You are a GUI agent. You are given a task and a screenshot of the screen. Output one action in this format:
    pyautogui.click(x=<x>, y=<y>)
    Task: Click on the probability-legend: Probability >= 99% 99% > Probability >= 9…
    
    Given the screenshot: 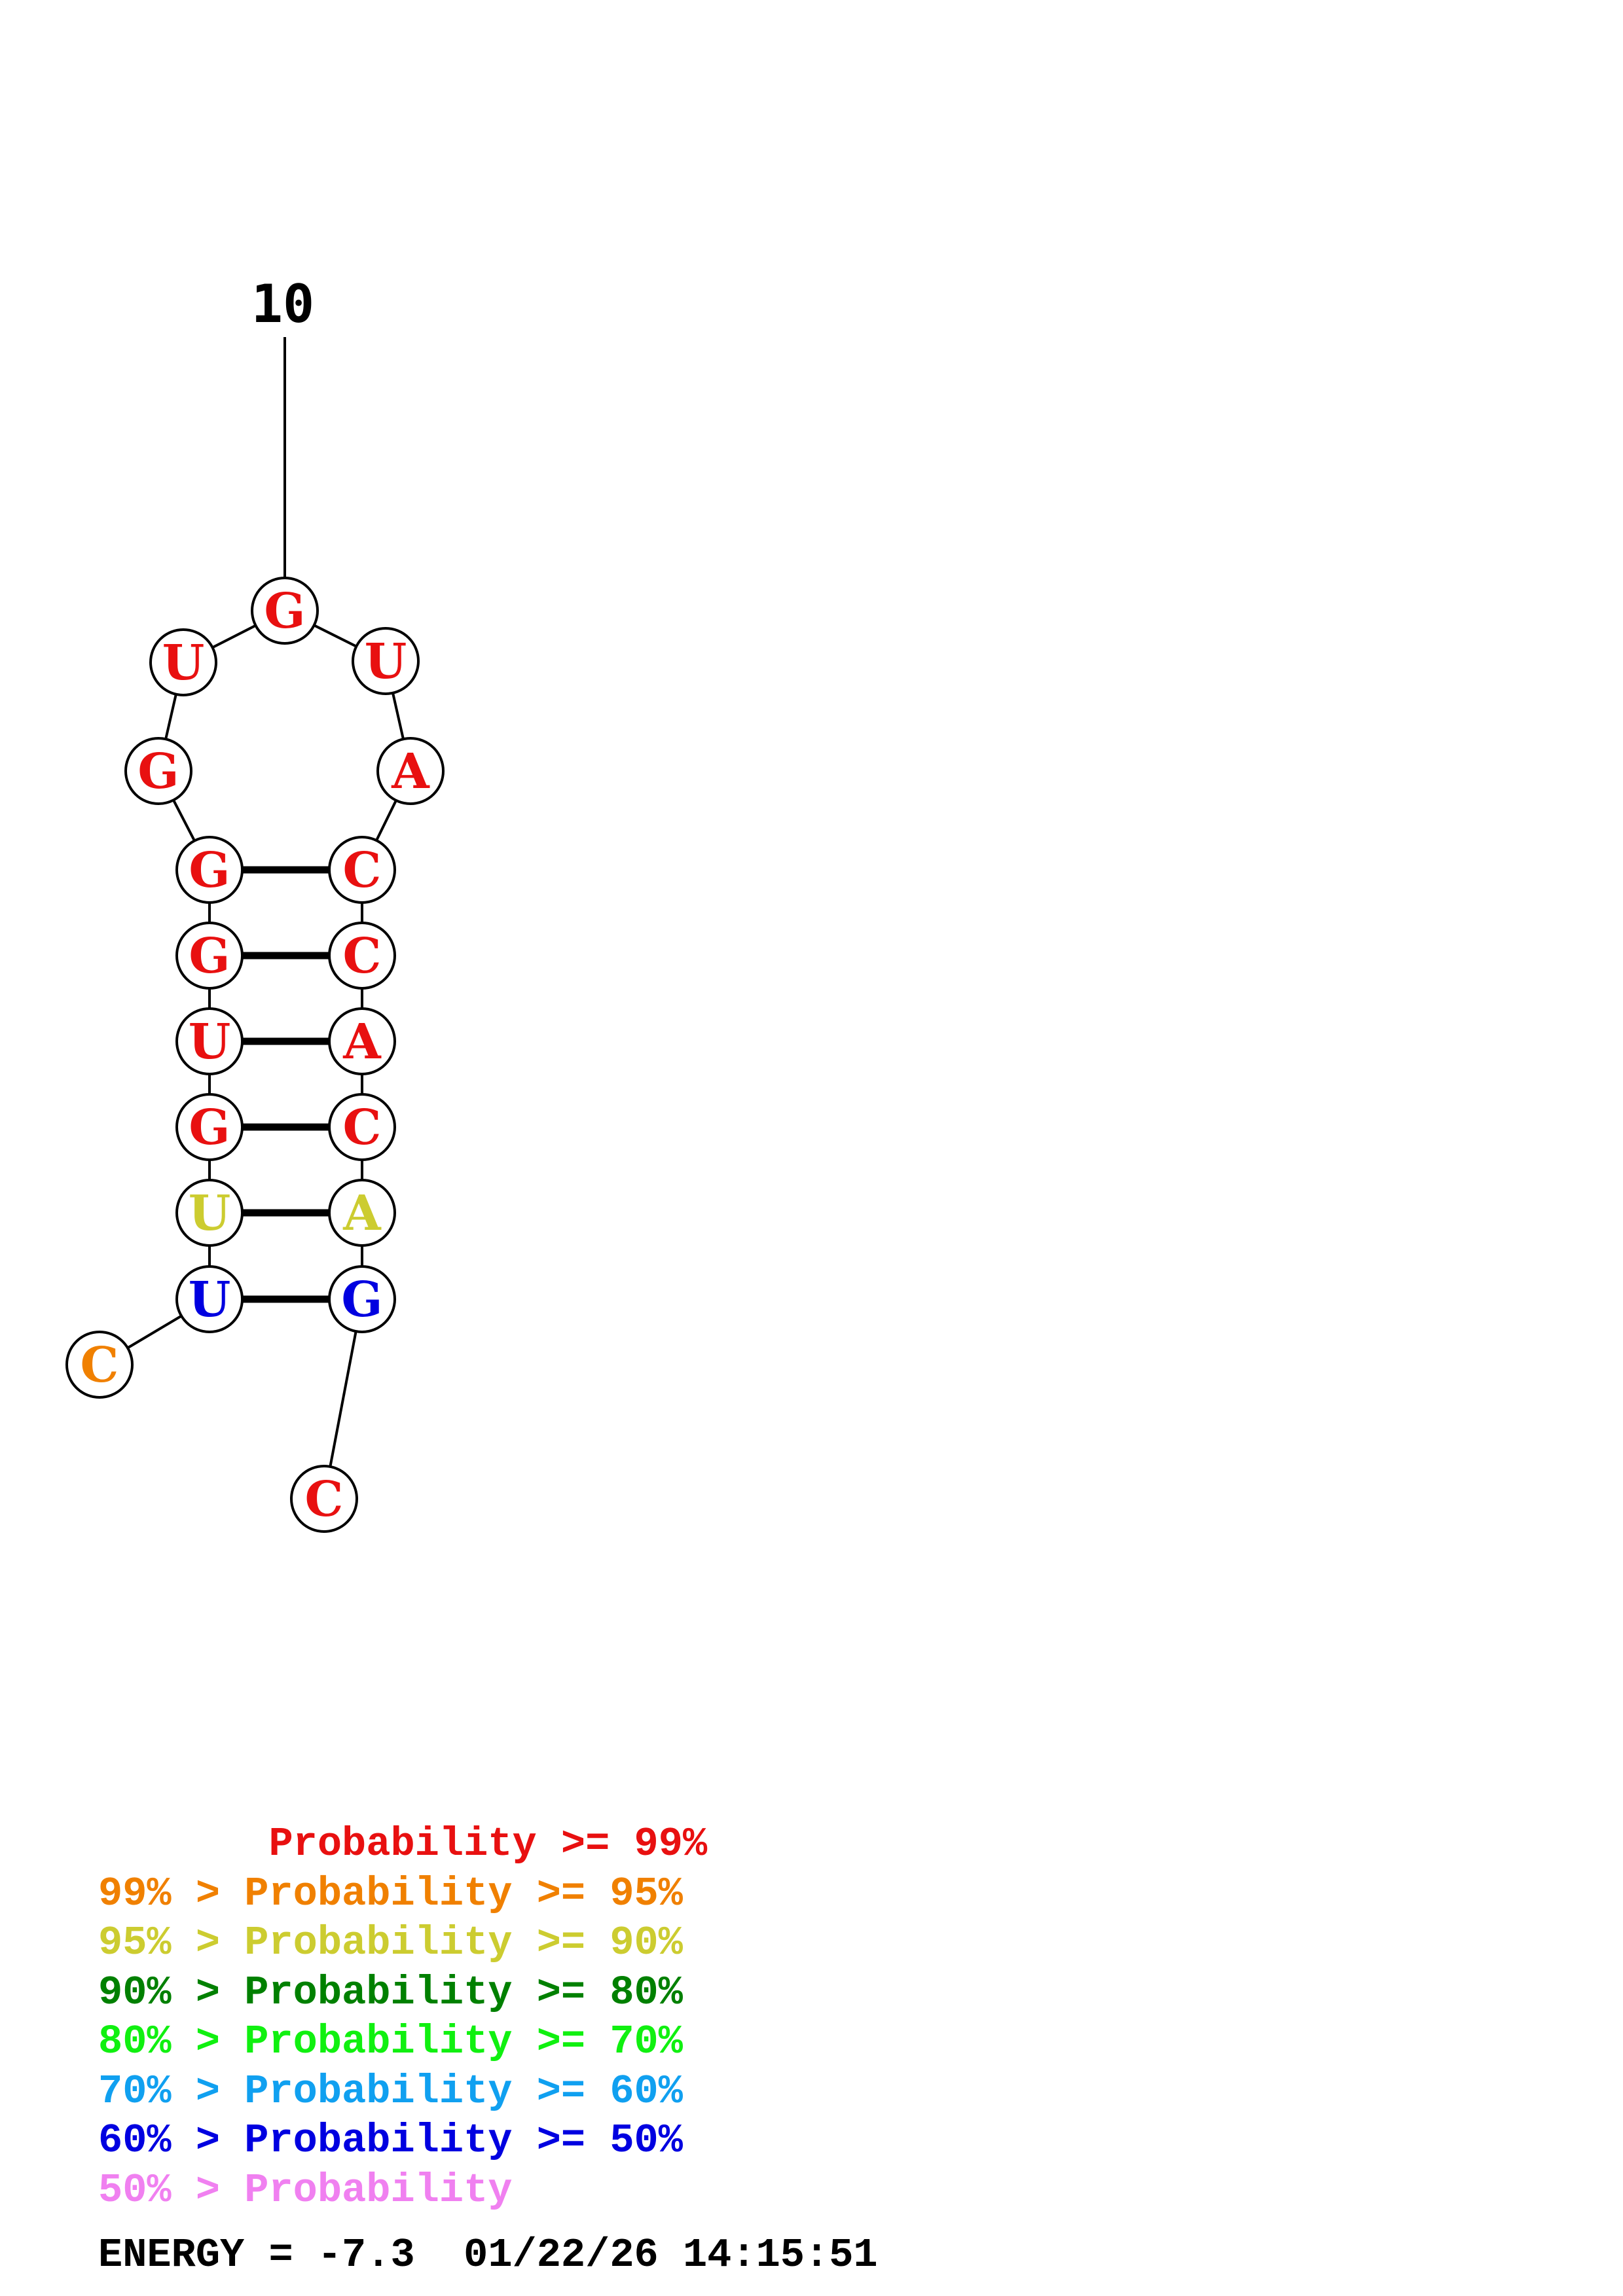 What is the action you would take?
    pyautogui.click(x=402, y=2017)
    